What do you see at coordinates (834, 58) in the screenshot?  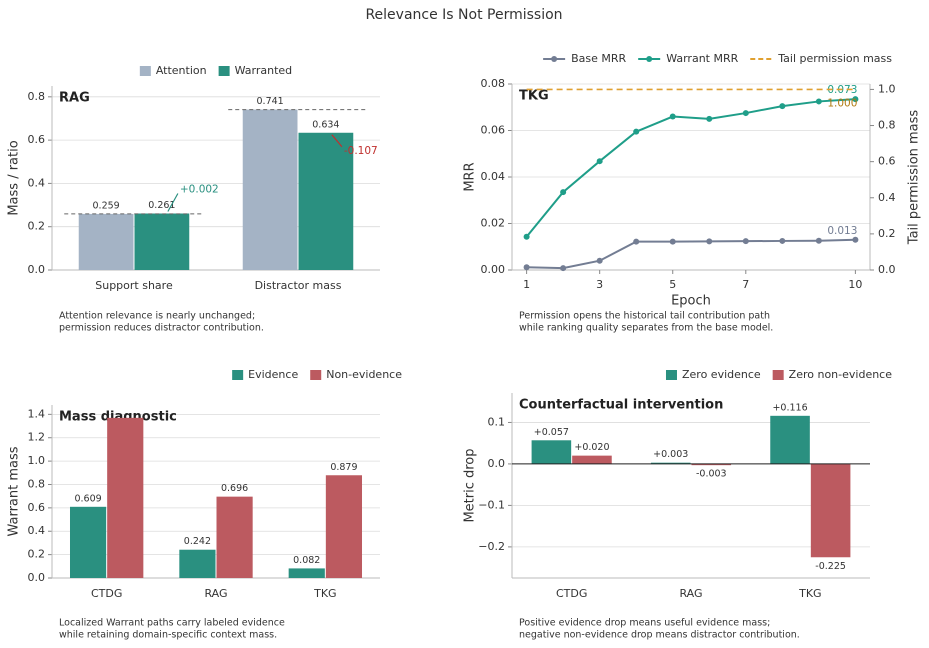 I see `legend-label: Tail permission mass` at bounding box center [834, 58].